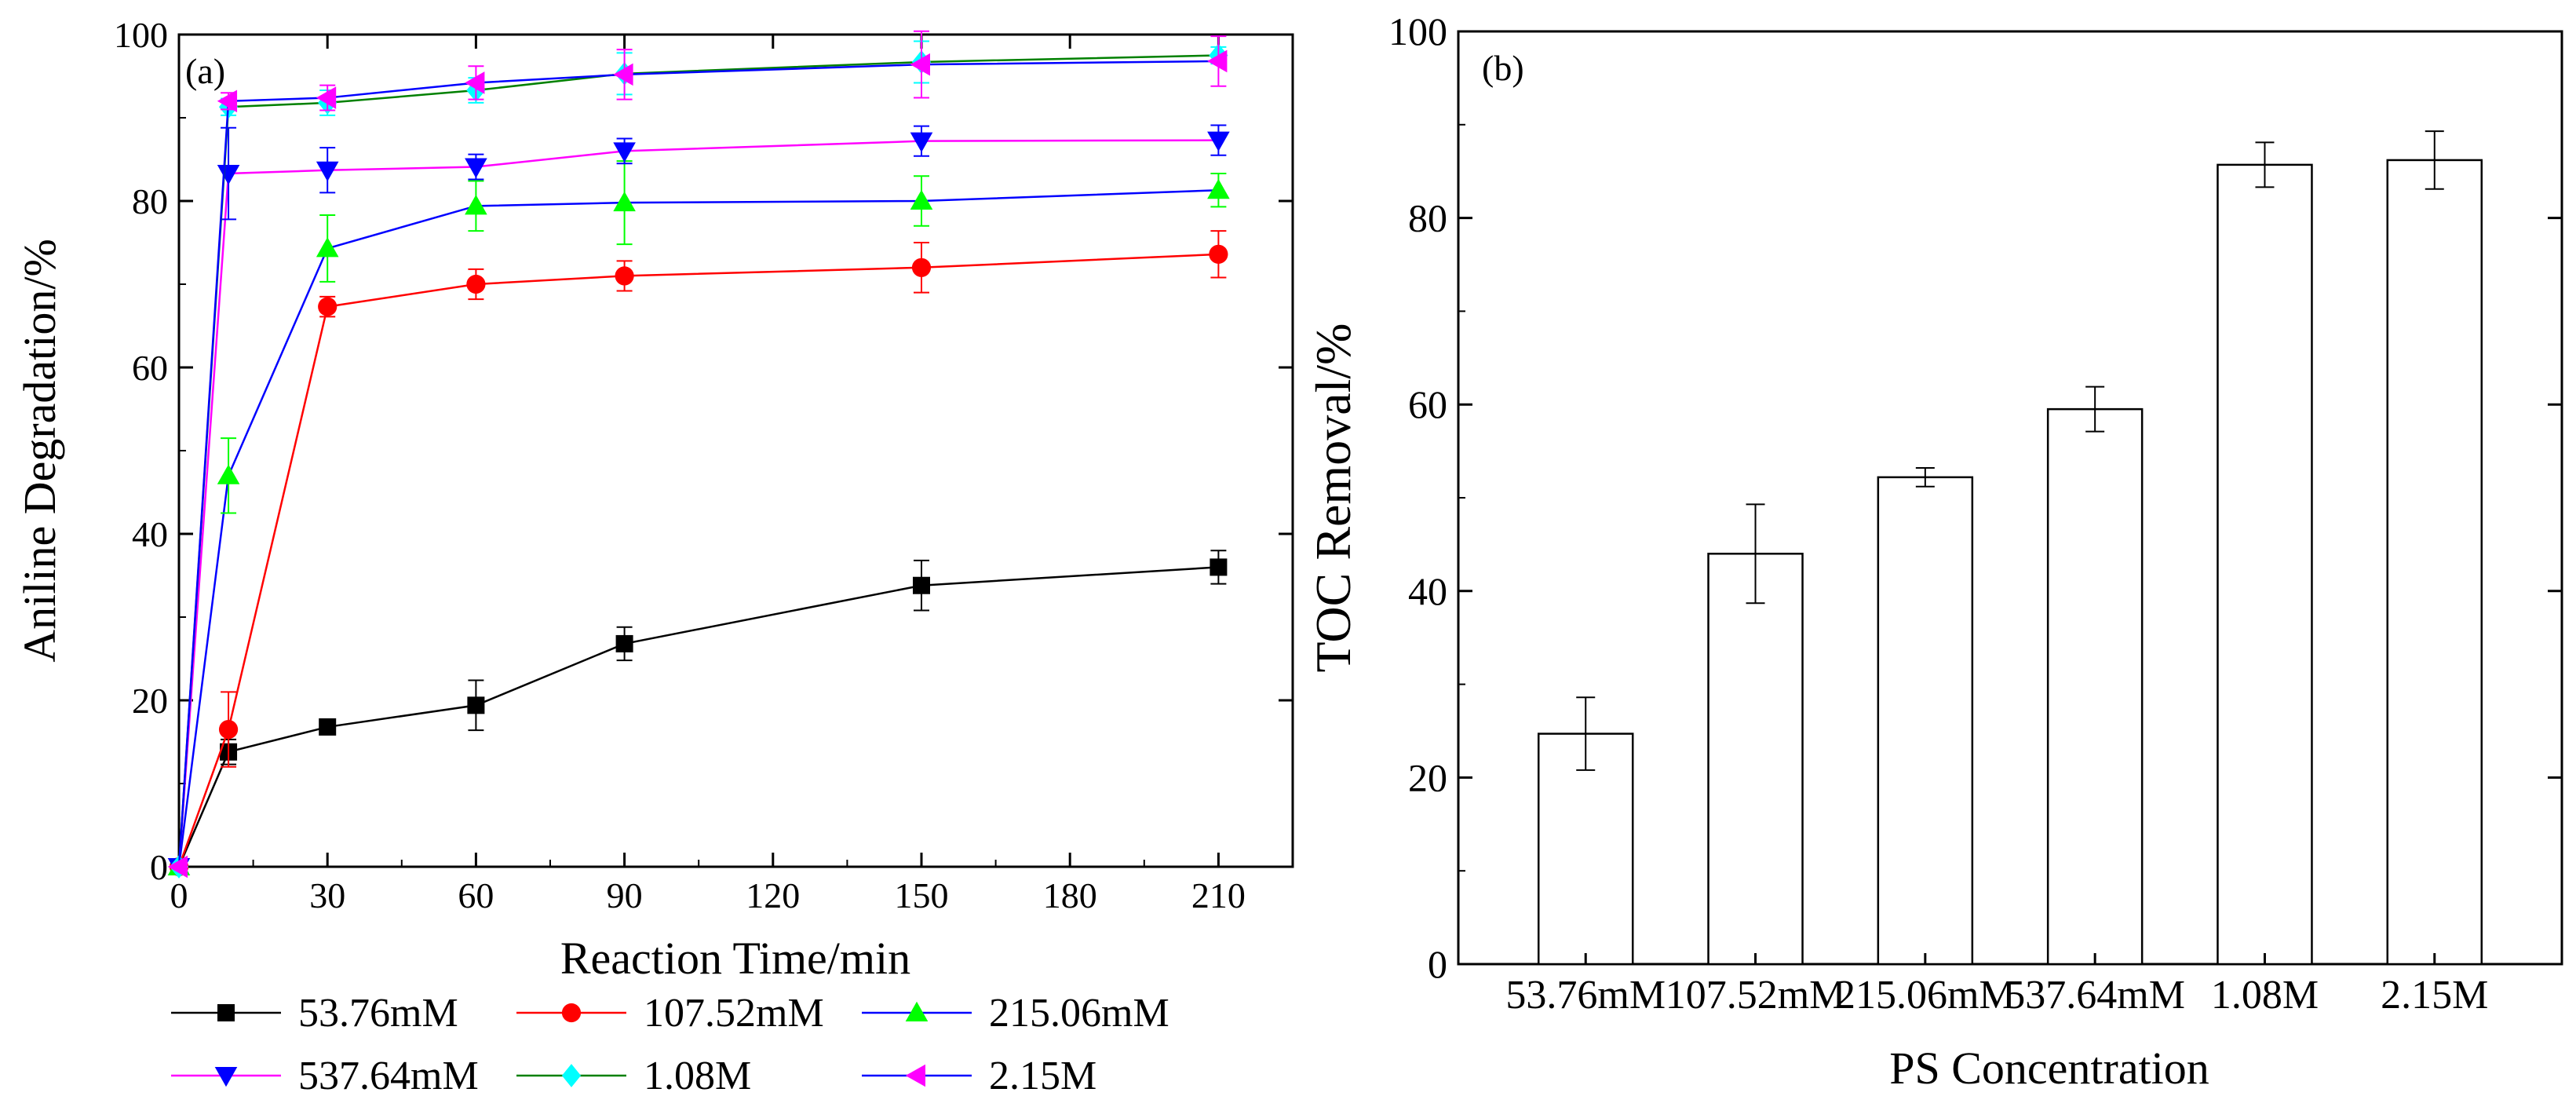  I want to click on panel-b-bar-group-53.76mM: 53.76mM, so click(1585, 856).